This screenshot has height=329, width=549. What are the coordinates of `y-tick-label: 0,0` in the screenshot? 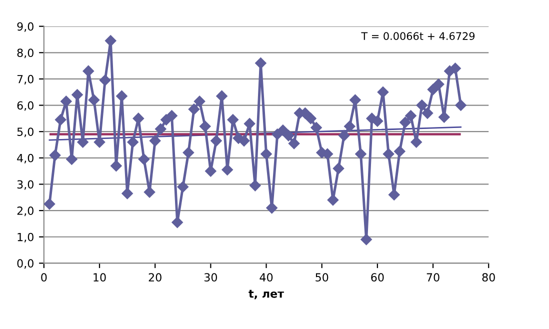 It's located at (25, 264).